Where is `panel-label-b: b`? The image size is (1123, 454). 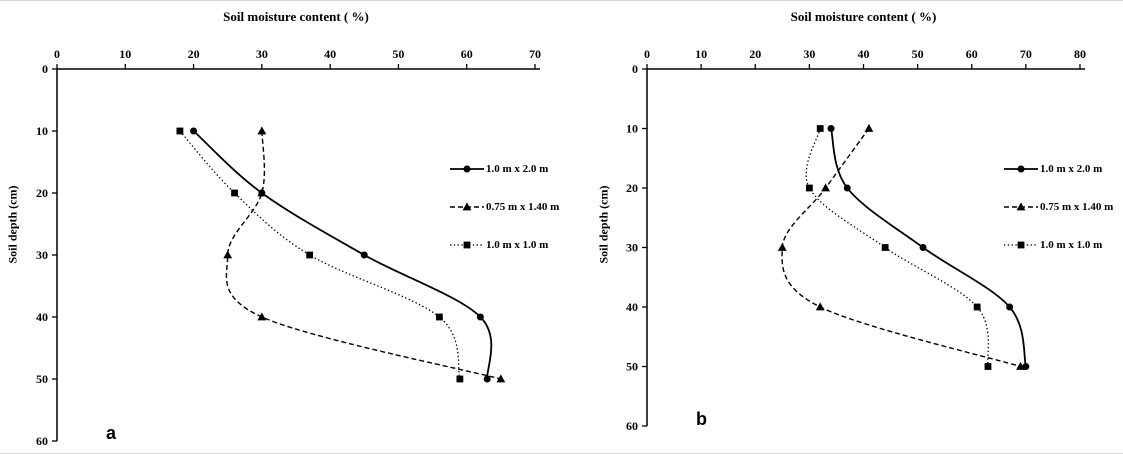
panel-label-b: b is located at coordinates (701, 419).